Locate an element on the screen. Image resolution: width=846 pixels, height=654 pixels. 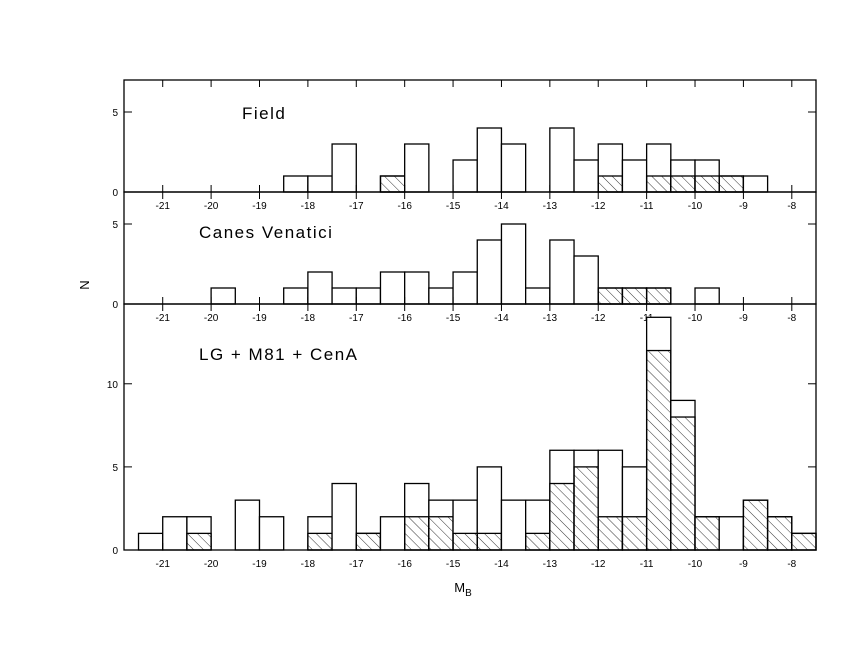
panel-label: Canes Venatici is located at coordinates (266, 232).